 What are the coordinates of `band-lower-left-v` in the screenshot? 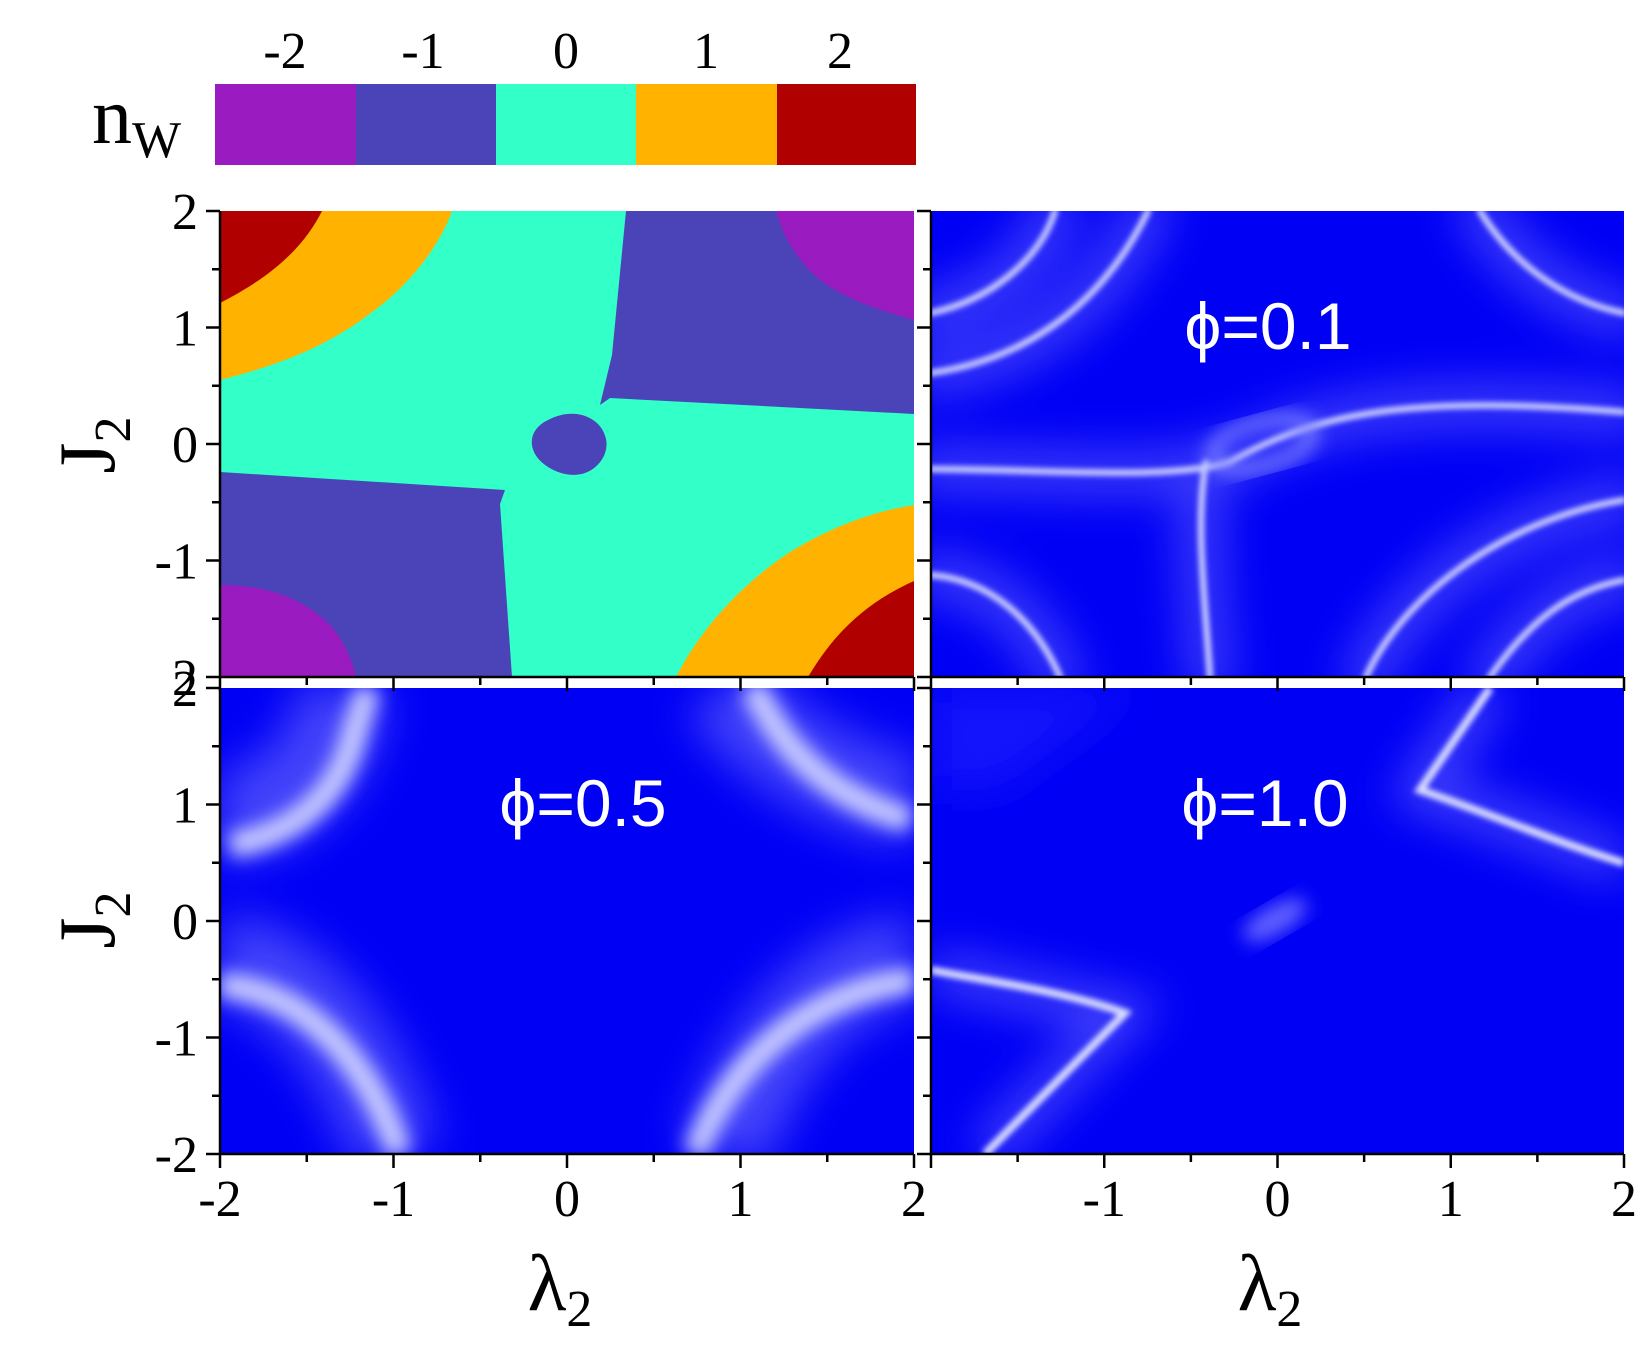 It's located at (1032, 1060).